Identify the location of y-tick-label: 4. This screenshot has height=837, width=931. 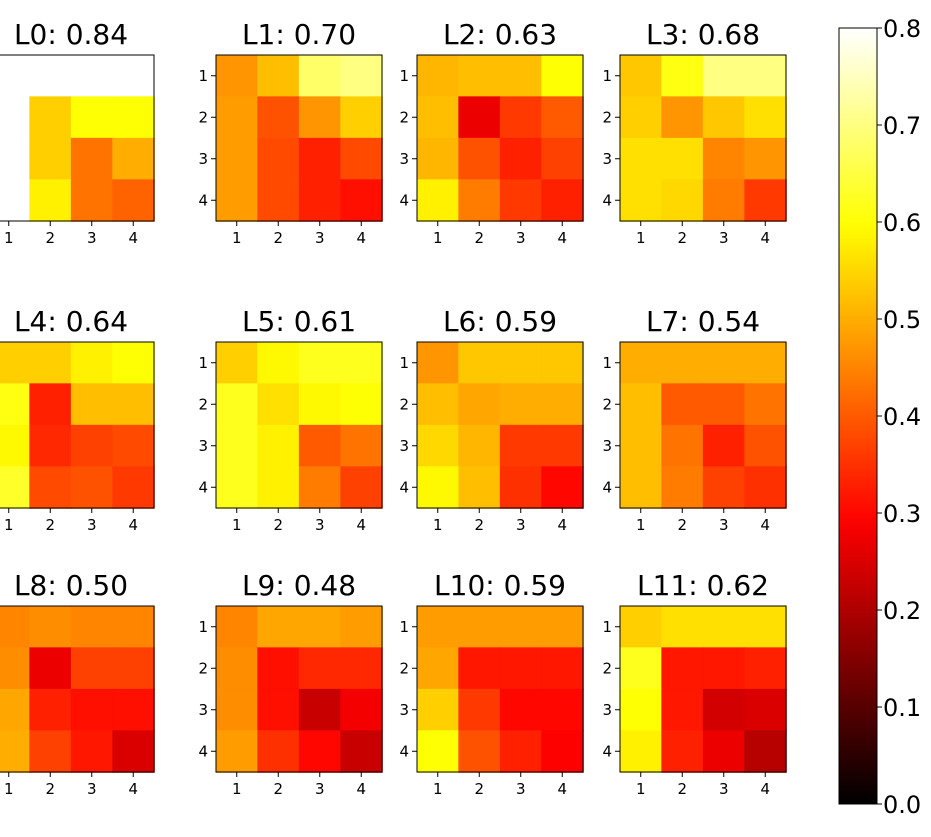
(404, 751).